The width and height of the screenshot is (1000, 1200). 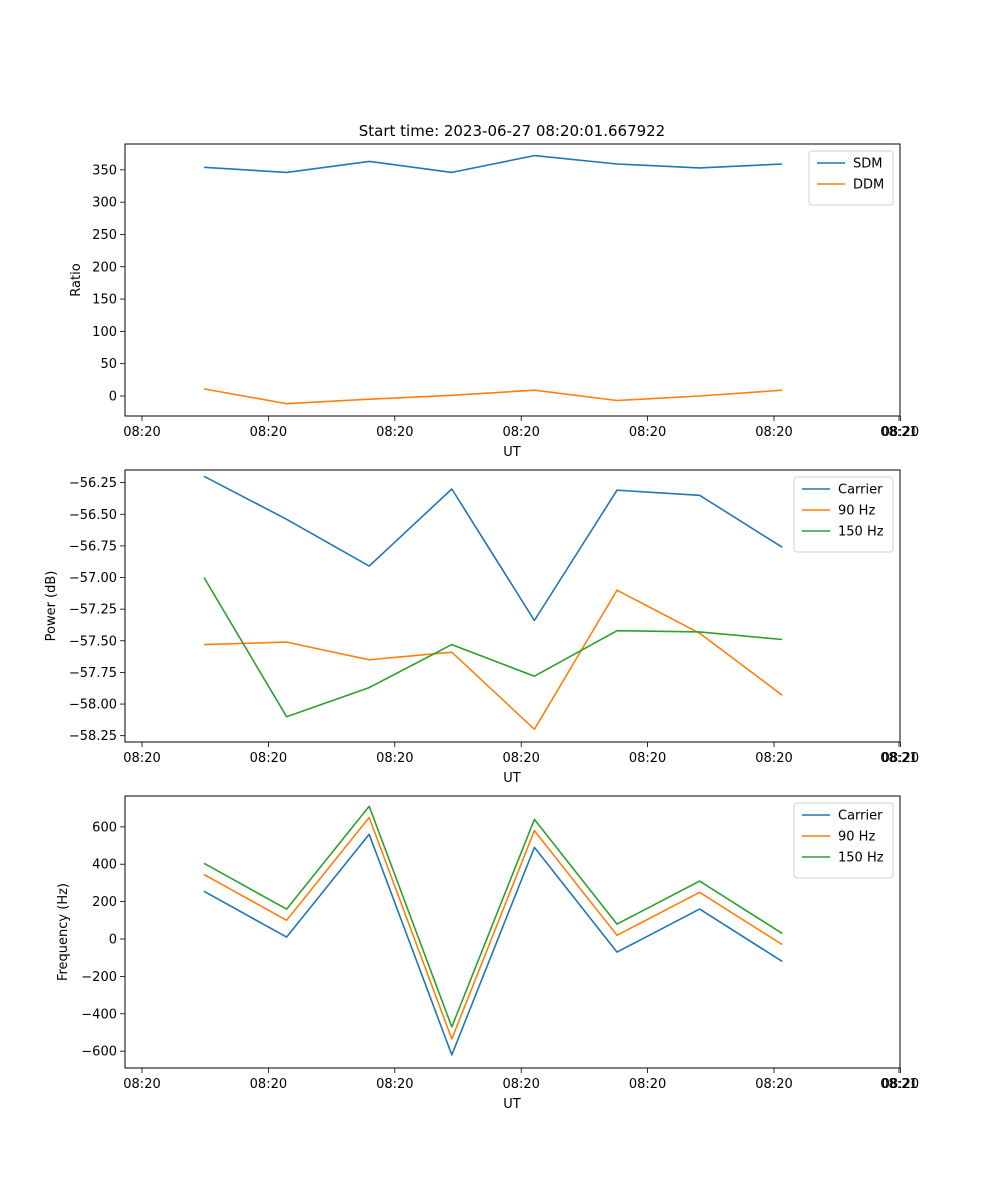 I want to click on y-tick-label: 50, so click(x=108, y=364).